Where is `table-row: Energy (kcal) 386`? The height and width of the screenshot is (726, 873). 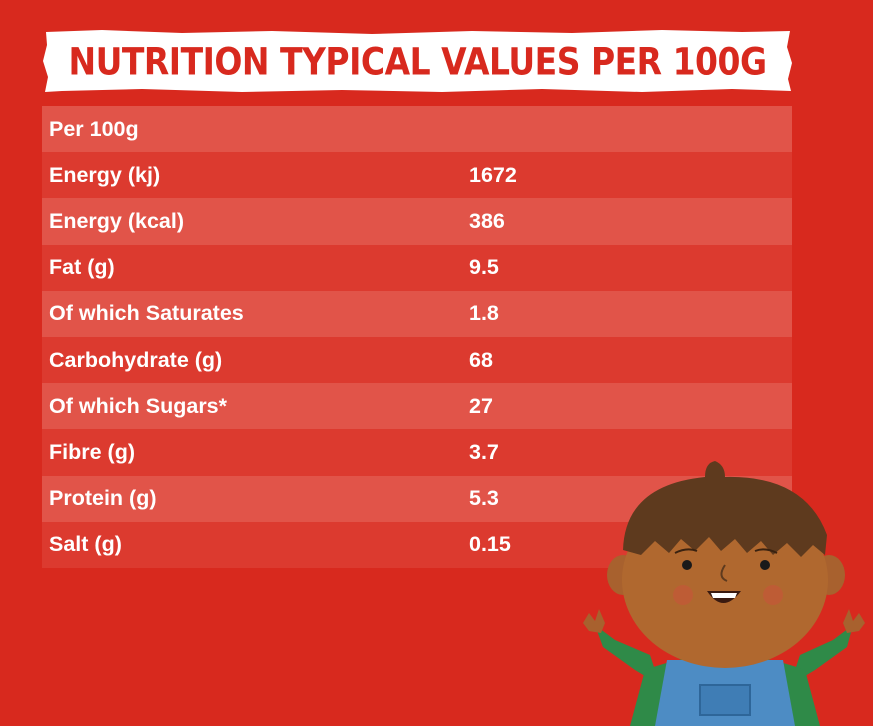 table-row: Energy (kcal) 386 is located at coordinates (417, 221).